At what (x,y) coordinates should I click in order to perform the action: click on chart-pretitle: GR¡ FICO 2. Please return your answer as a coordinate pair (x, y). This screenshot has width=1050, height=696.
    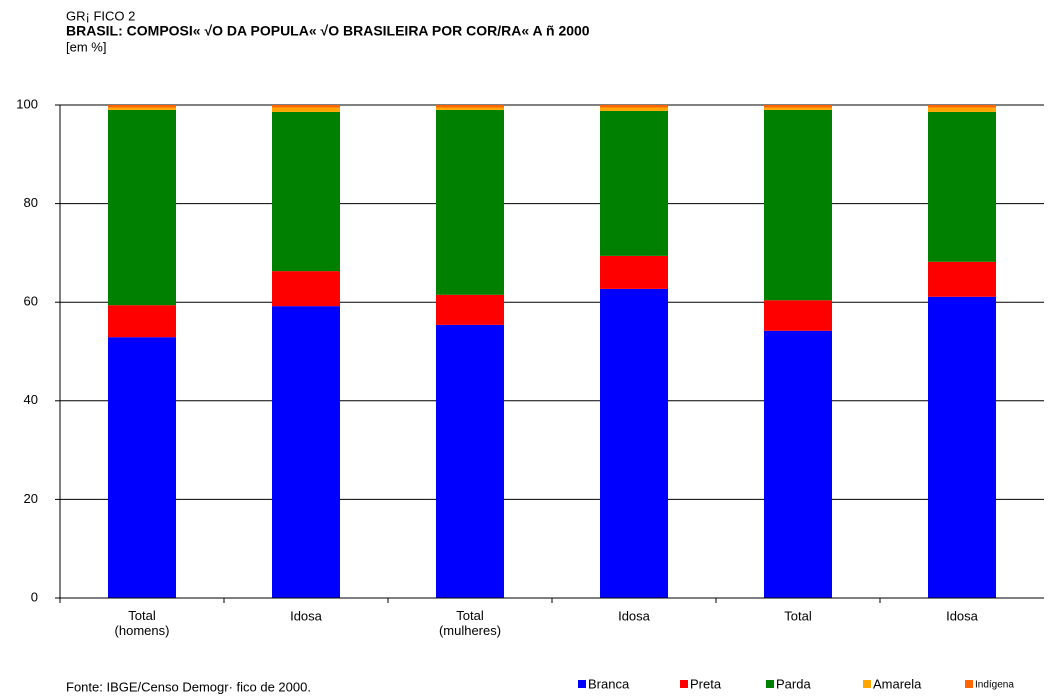
    Looking at the image, I should click on (100, 15).